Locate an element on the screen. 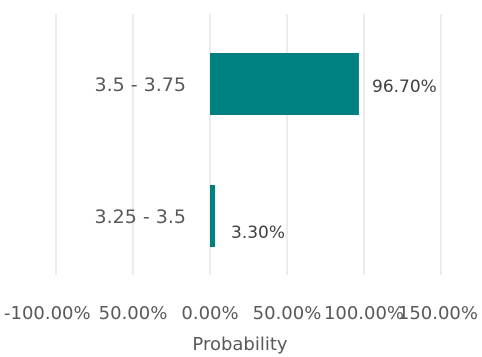  category-label-1: 3.25 - 3.5 is located at coordinates (140, 217).